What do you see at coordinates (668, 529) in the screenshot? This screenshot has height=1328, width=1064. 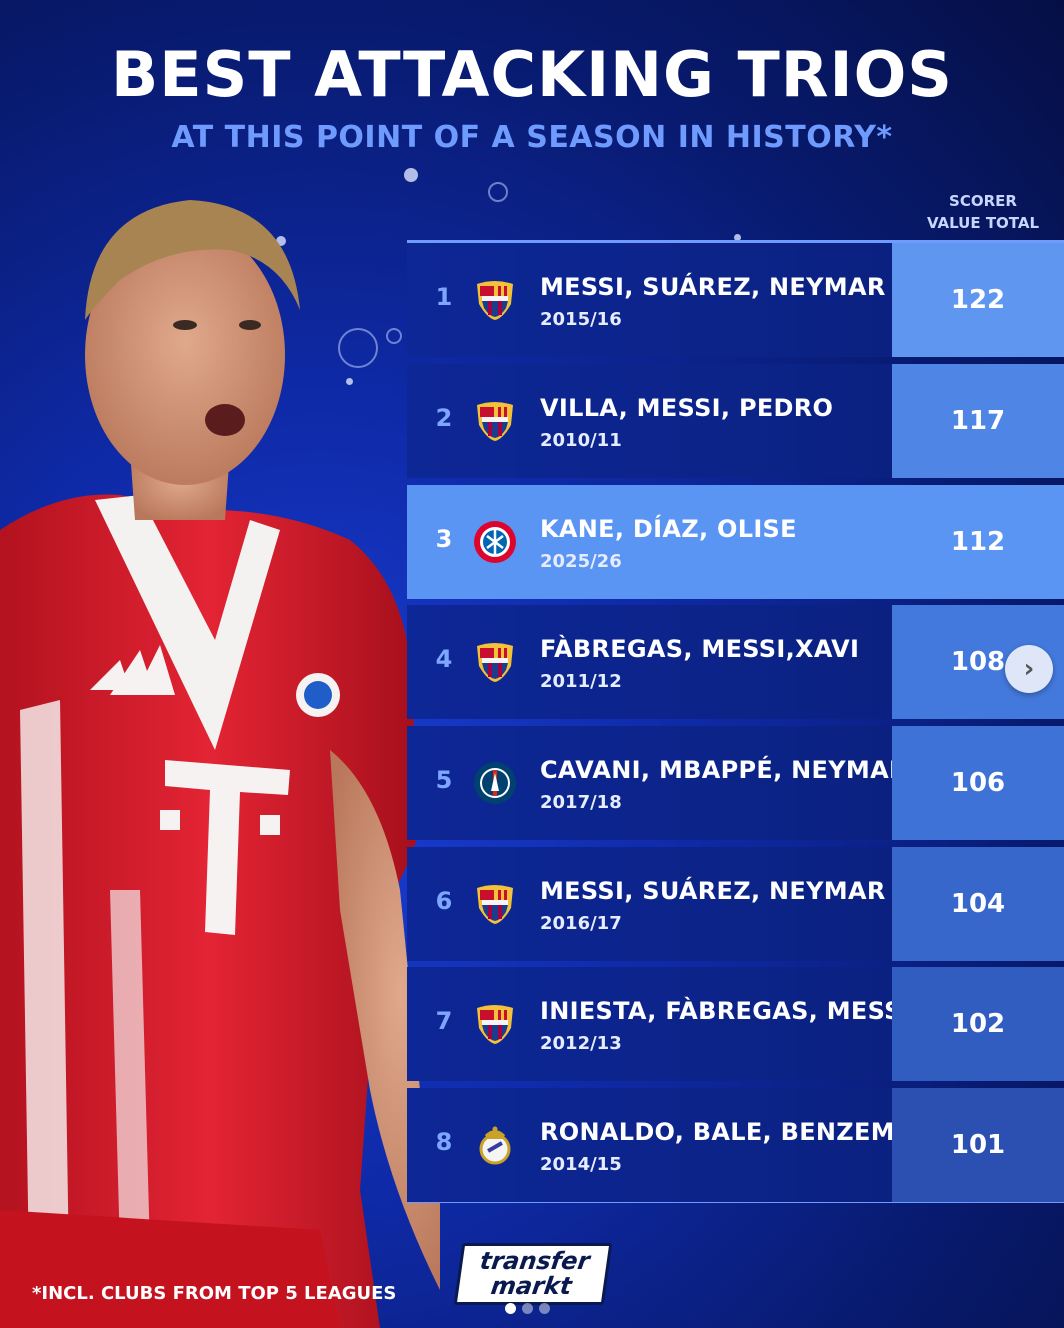 I see `trio-names: KANE, DÍAZ, OLISE` at bounding box center [668, 529].